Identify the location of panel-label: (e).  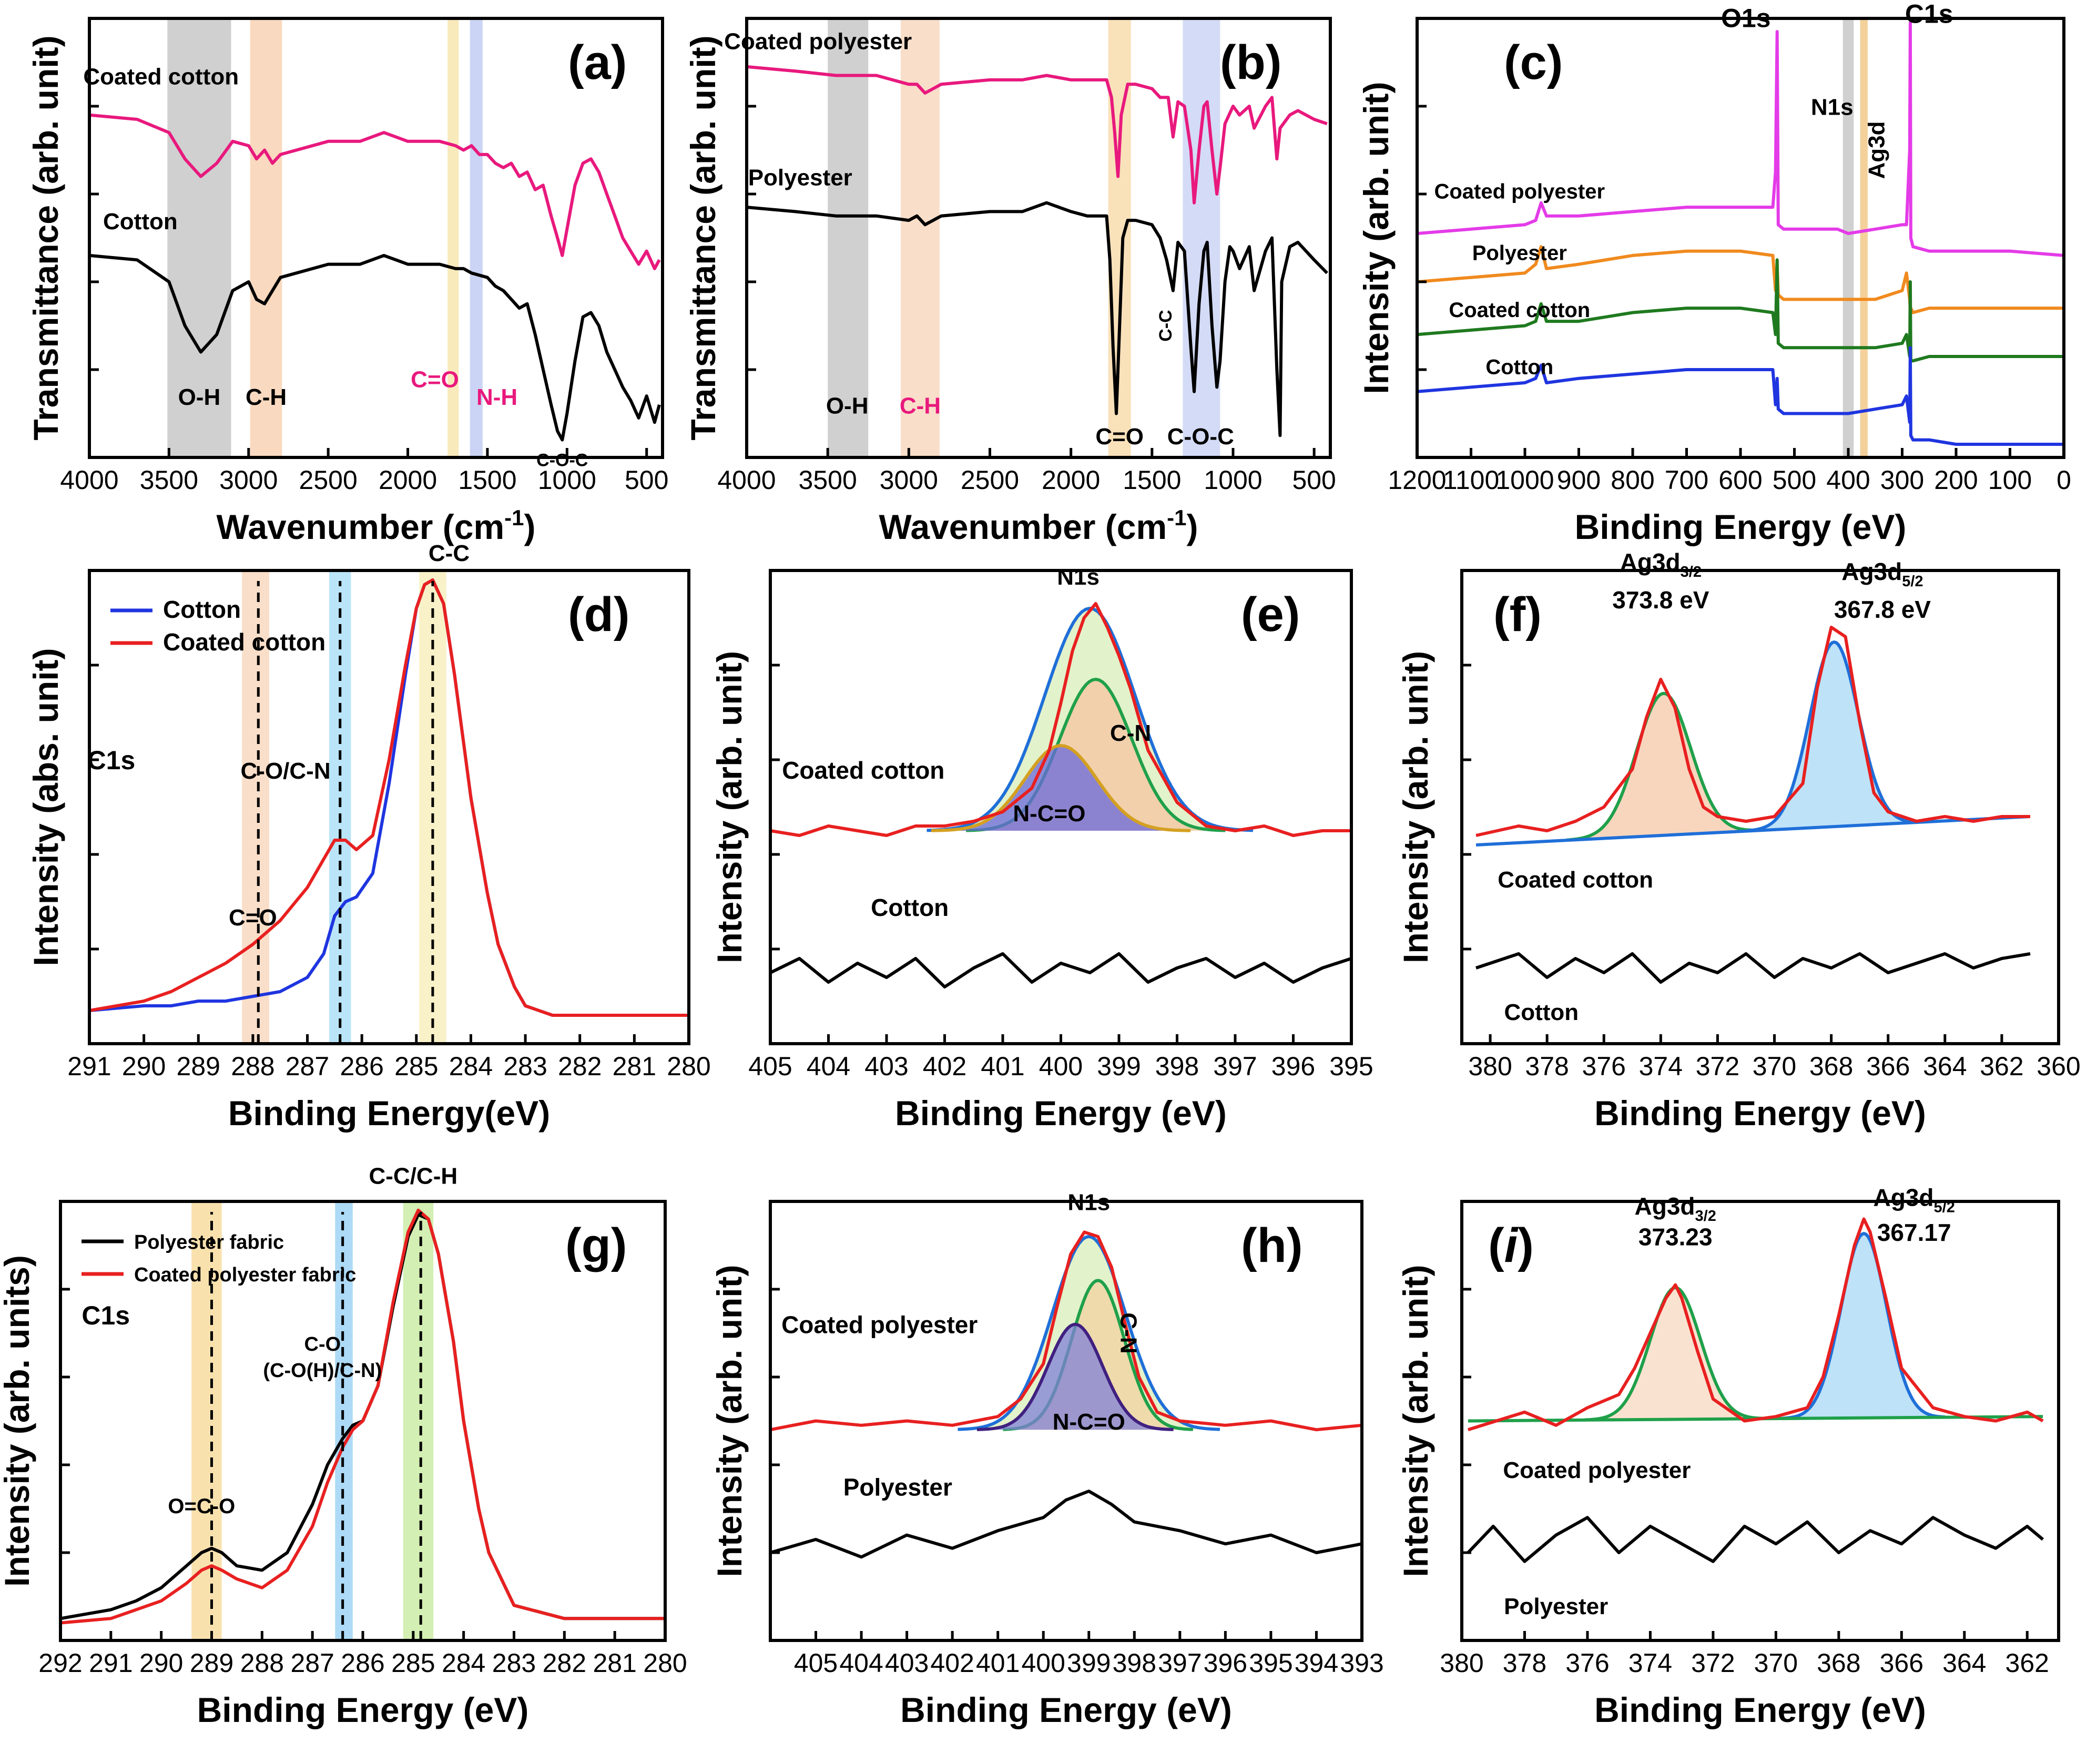
(1270, 614).